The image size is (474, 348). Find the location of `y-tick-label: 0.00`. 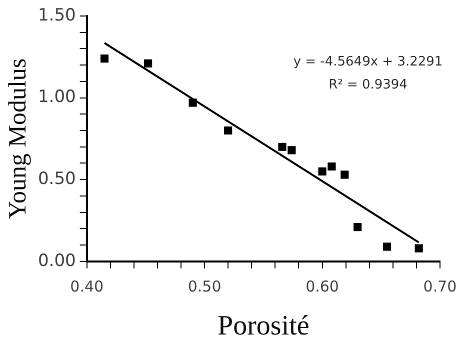

y-tick-label: 0.00 is located at coordinates (57, 260).